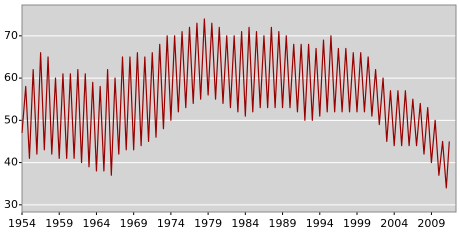 This screenshot has height=240, width=460. I want to click on y-tick-label: 60, so click(11, 77).